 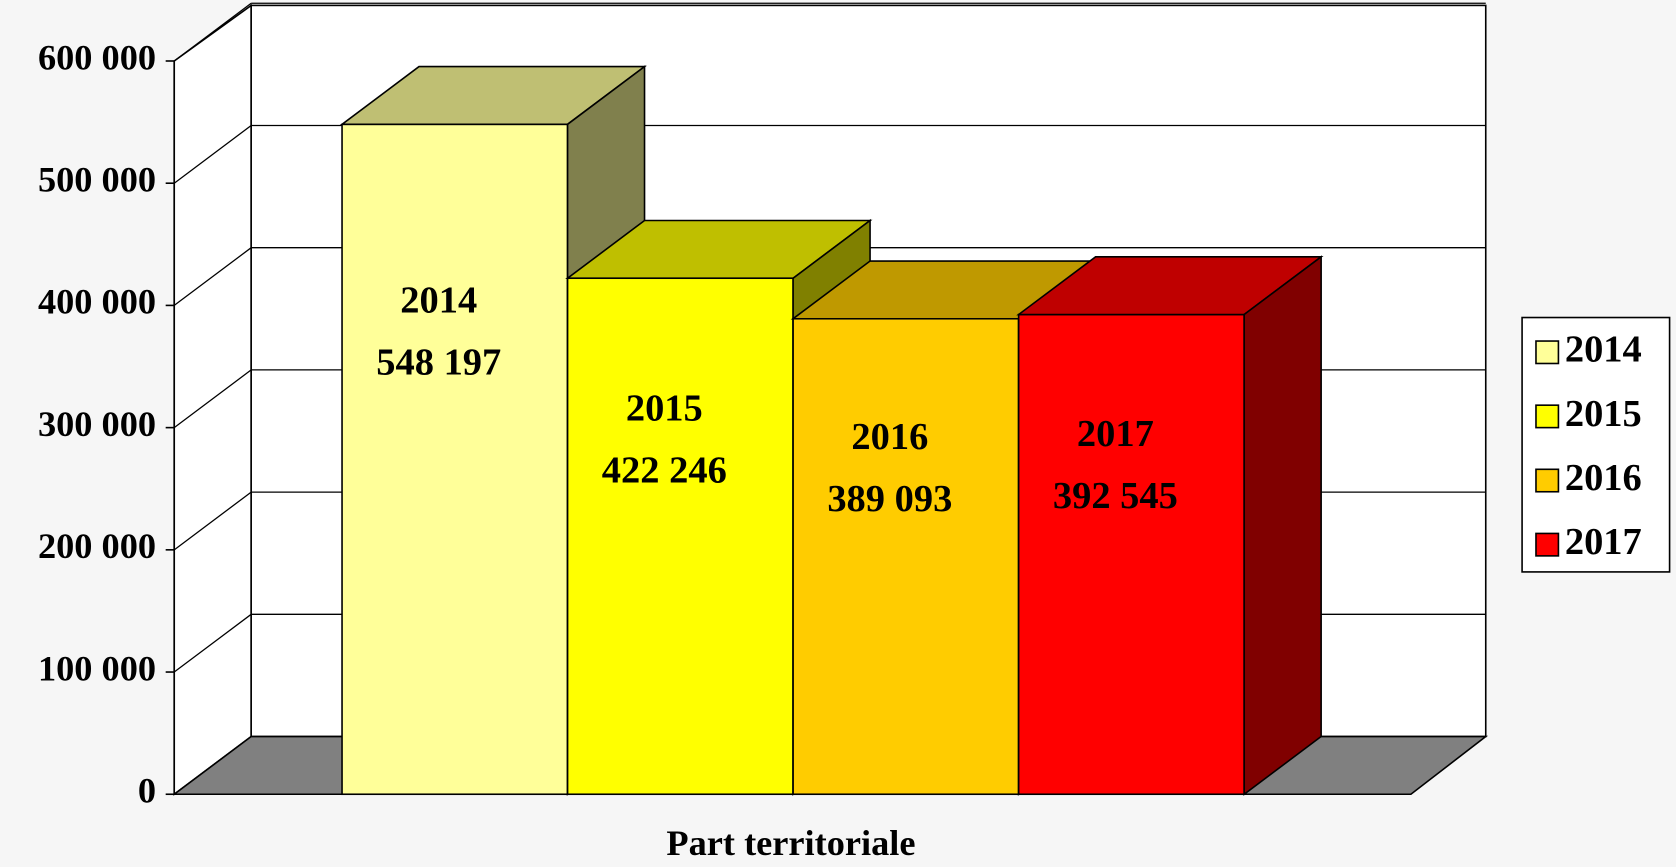 What do you see at coordinates (147, 791) in the screenshot?
I see `y-tick-label: 0` at bounding box center [147, 791].